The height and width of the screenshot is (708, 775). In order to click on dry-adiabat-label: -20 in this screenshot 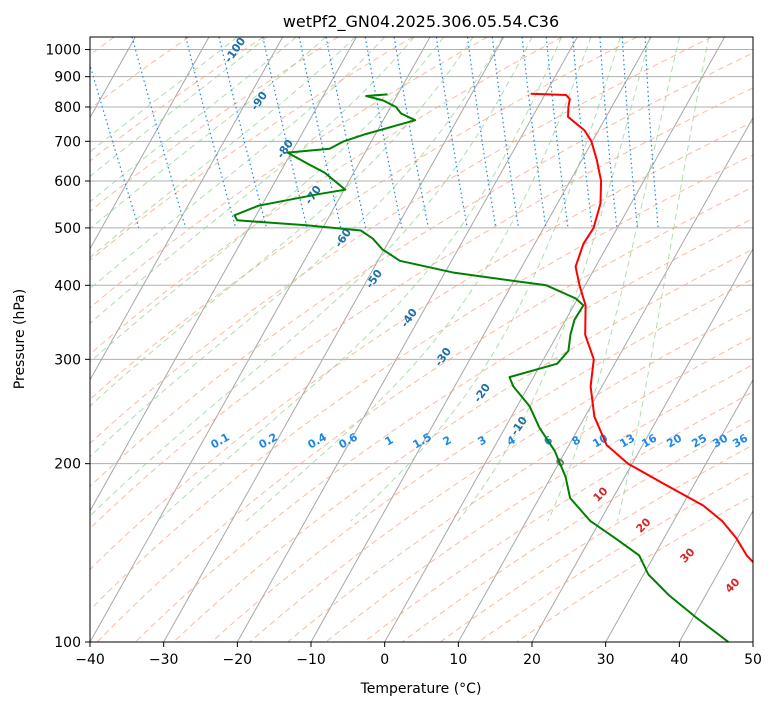, I will do `click(482, 393)`.